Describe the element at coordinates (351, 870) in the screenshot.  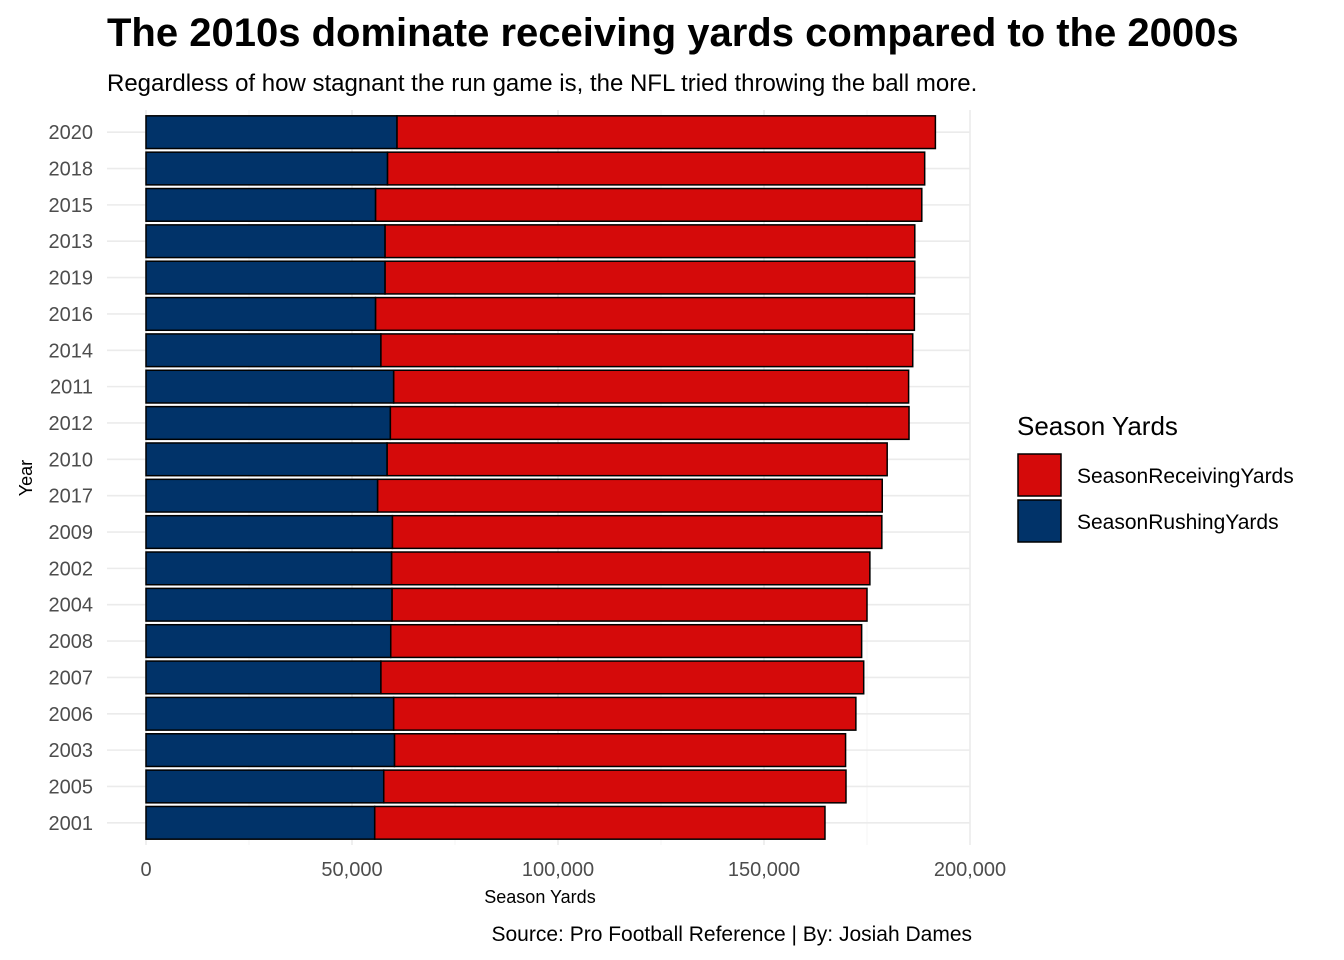
I see `x-tick-label: 50,000` at that location.